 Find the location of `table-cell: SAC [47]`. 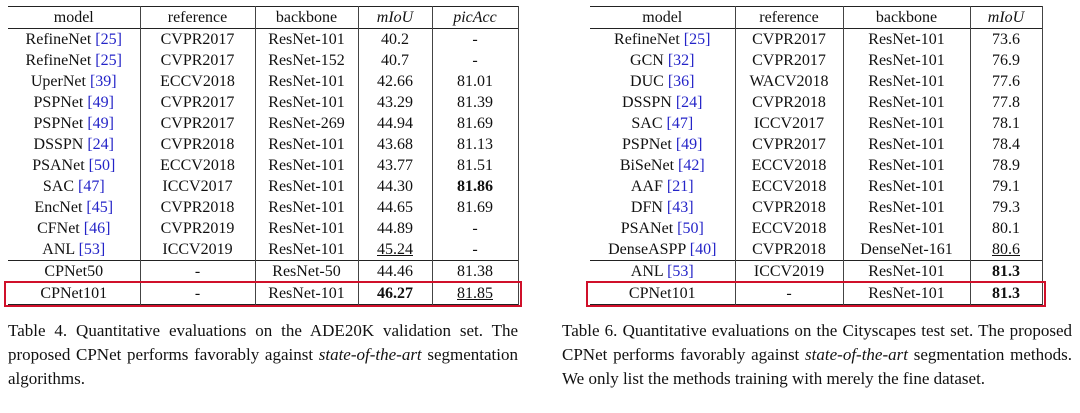

table-cell: SAC [47] is located at coordinates (663, 123).